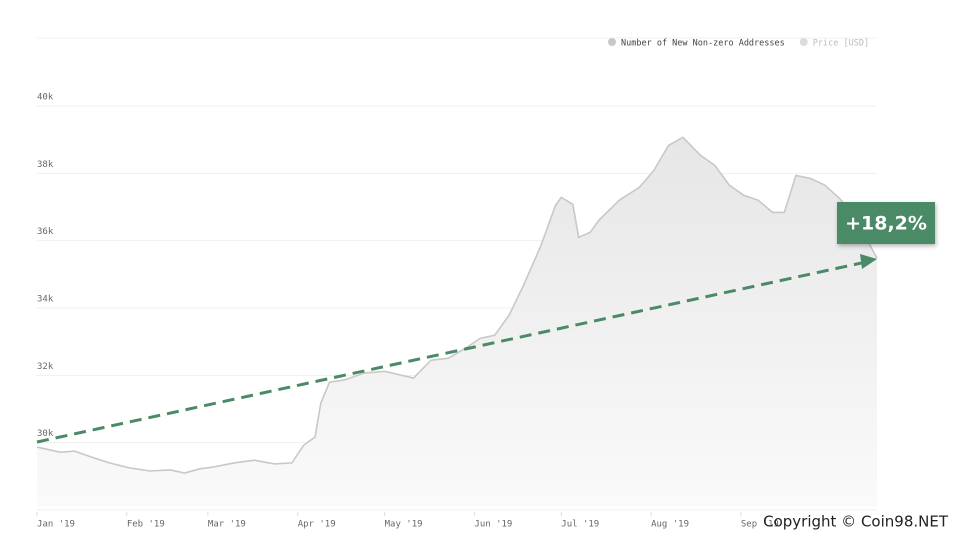 The height and width of the screenshot is (540, 960). I want to click on y-tick-label: 38k, so click(45, 165).